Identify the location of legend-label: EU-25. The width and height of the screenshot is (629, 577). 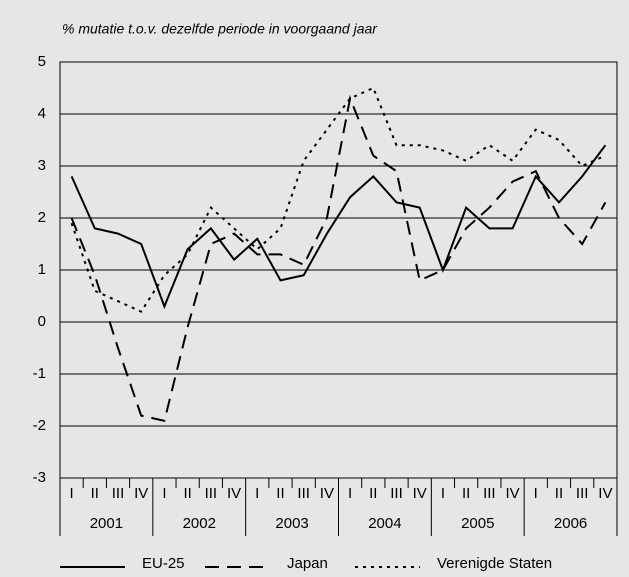
(163, 563).